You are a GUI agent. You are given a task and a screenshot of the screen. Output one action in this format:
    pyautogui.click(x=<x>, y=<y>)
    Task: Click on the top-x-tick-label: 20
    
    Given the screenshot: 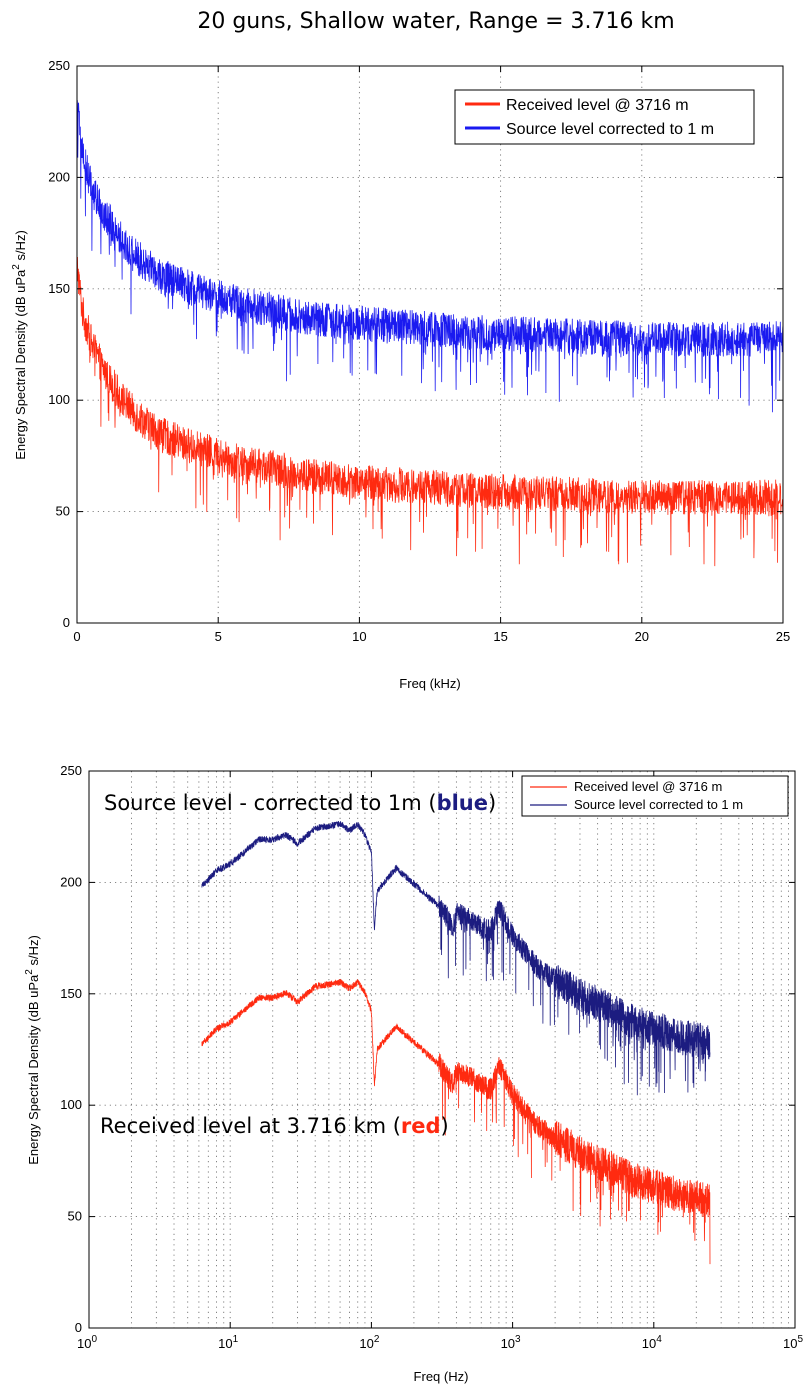 What is the action you would take?
    pyautogui.click(x=642, y=636)
    